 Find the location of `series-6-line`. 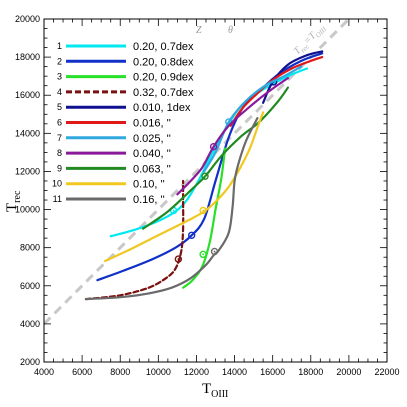

series-6-line is located at coordinates (276, 91).